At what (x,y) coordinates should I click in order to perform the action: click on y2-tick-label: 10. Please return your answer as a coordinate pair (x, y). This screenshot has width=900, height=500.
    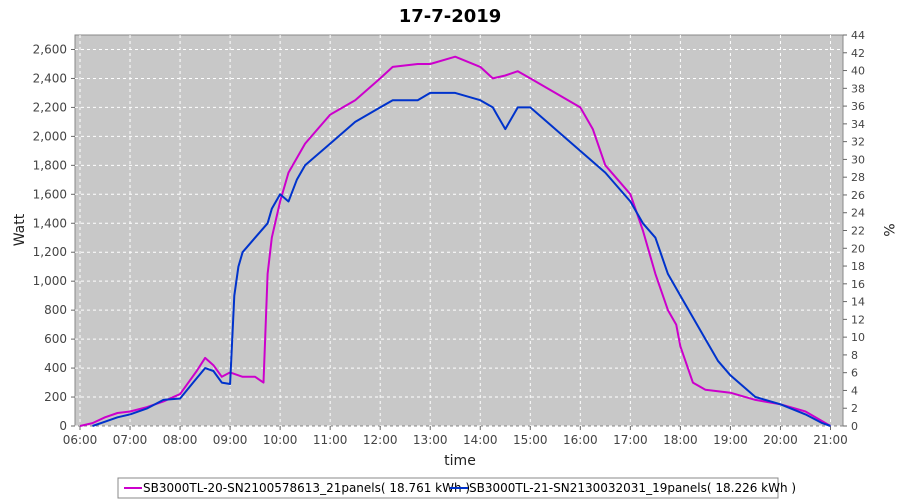
    Looking at the image, I should click on (858, 337).